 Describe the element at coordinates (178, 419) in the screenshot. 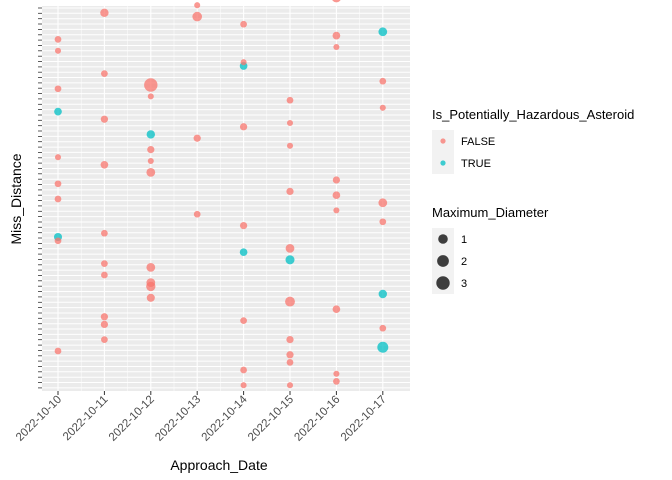

I see `x-tick-label: 2022-10-13` at that location.